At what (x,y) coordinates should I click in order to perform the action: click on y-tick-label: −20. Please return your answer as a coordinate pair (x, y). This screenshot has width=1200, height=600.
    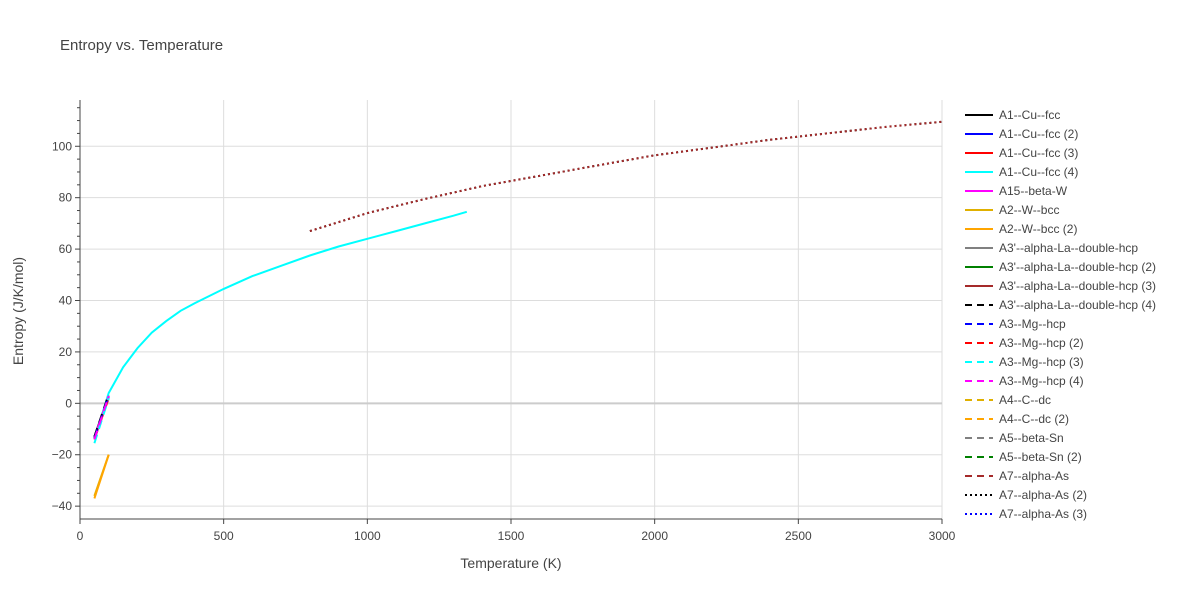
    Looking at the image, I should click on (62, 455).